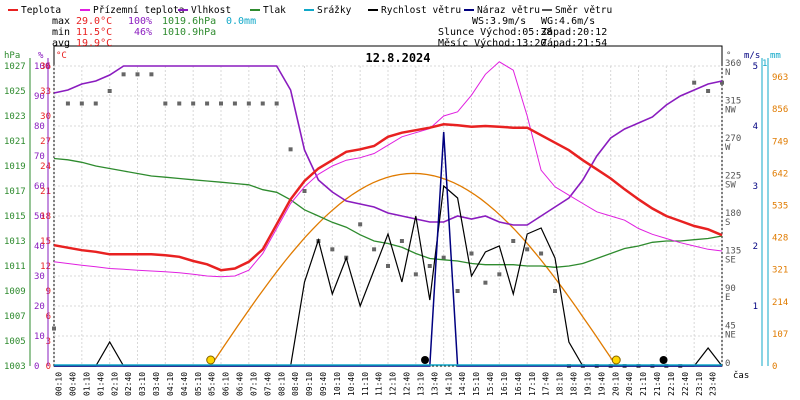 The image size is (800, 400). Describe the element at coordinates (15, 367) in the screenshot. I see `hpa-tick-label: 1003` at that location.